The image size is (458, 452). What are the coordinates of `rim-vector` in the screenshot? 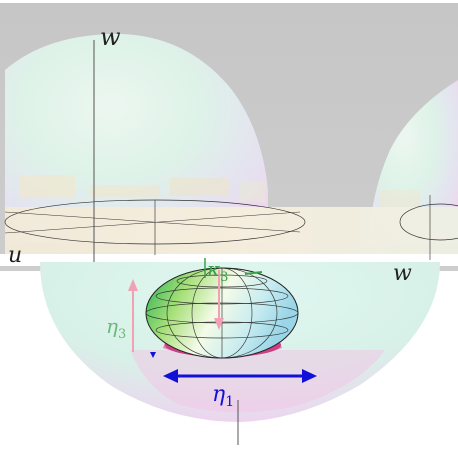 It's located at (253, 273).